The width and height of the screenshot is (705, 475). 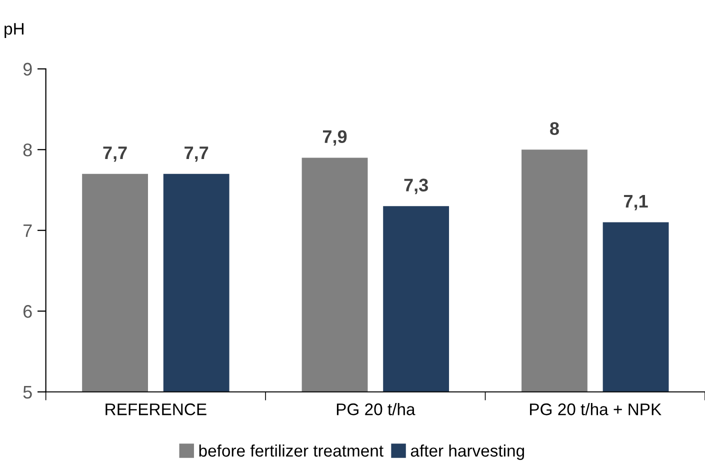 I want to click on data-label: 7,3, so click(x=416, y=186).